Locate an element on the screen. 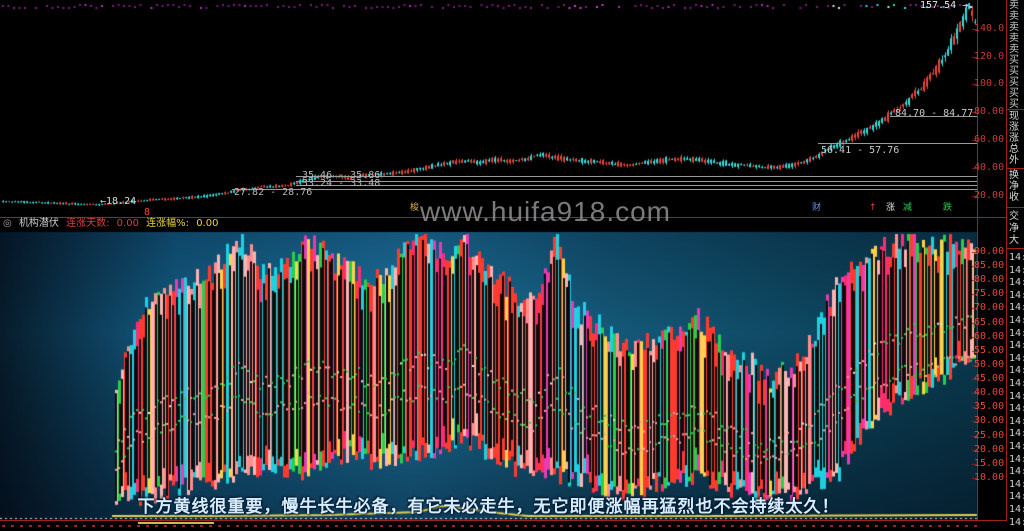  top-axis-label: 140.0 is located at coordinates (989, 28).